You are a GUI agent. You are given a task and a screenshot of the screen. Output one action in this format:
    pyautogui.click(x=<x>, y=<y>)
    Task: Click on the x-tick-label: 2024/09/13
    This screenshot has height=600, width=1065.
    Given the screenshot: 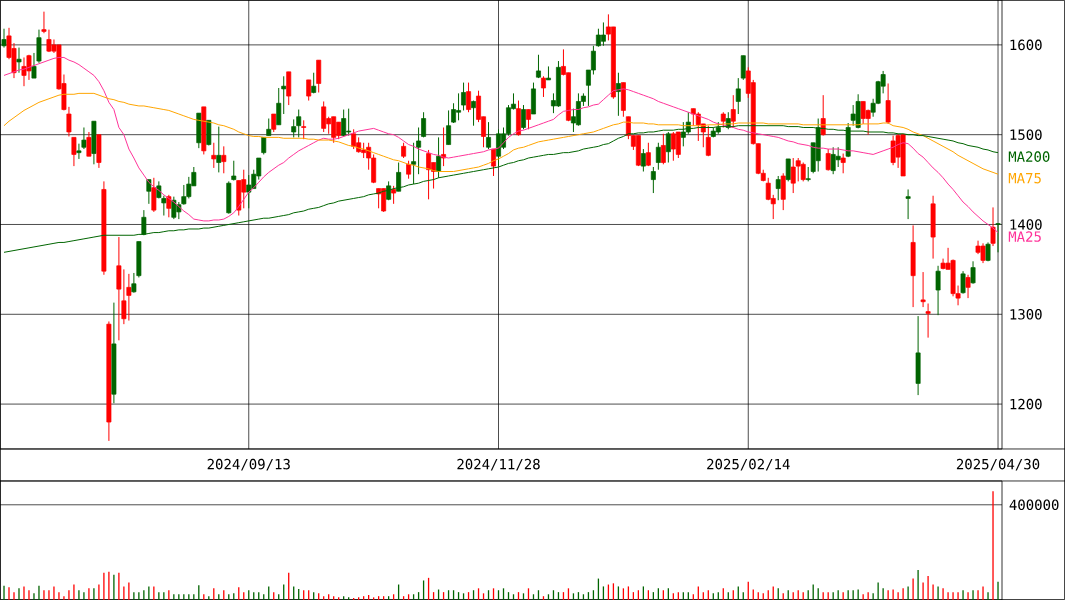 What is the action you would take?
    pyautogui.click(x=248, y=464)
    